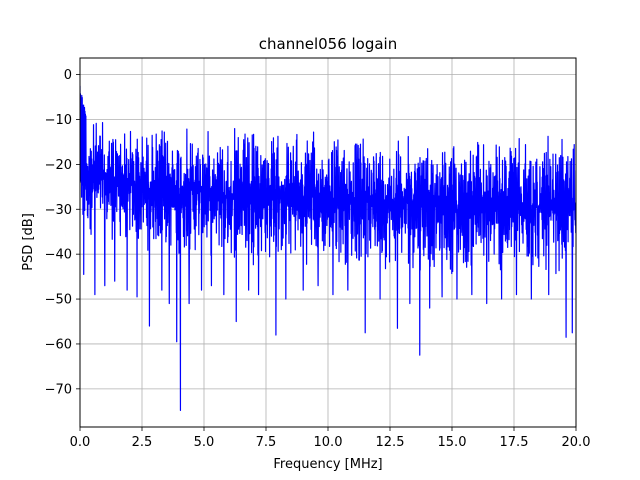 The image size is (640, 480). I want to click on x-tick-label: 2.5, so click(142, 442).